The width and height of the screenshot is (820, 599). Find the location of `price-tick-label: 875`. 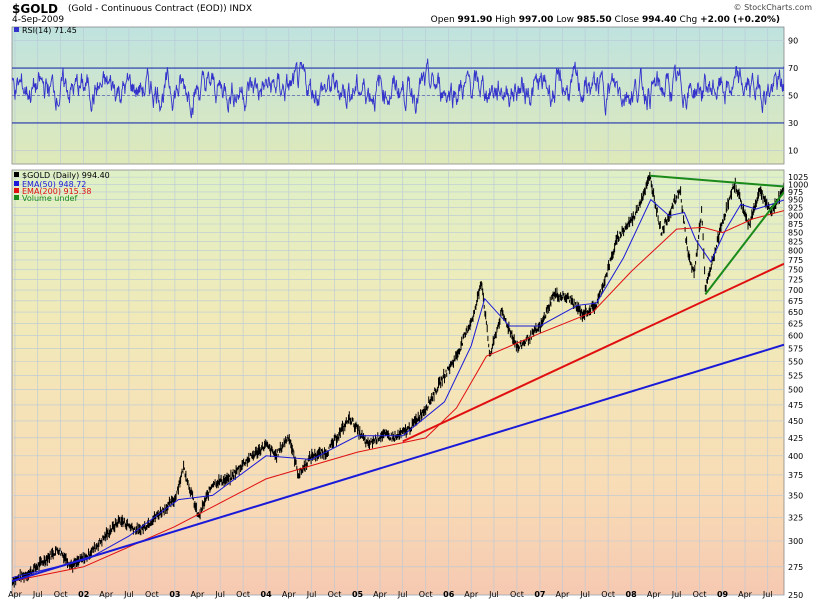

price-tick-label: 875 is located at coordinates (795, 224).